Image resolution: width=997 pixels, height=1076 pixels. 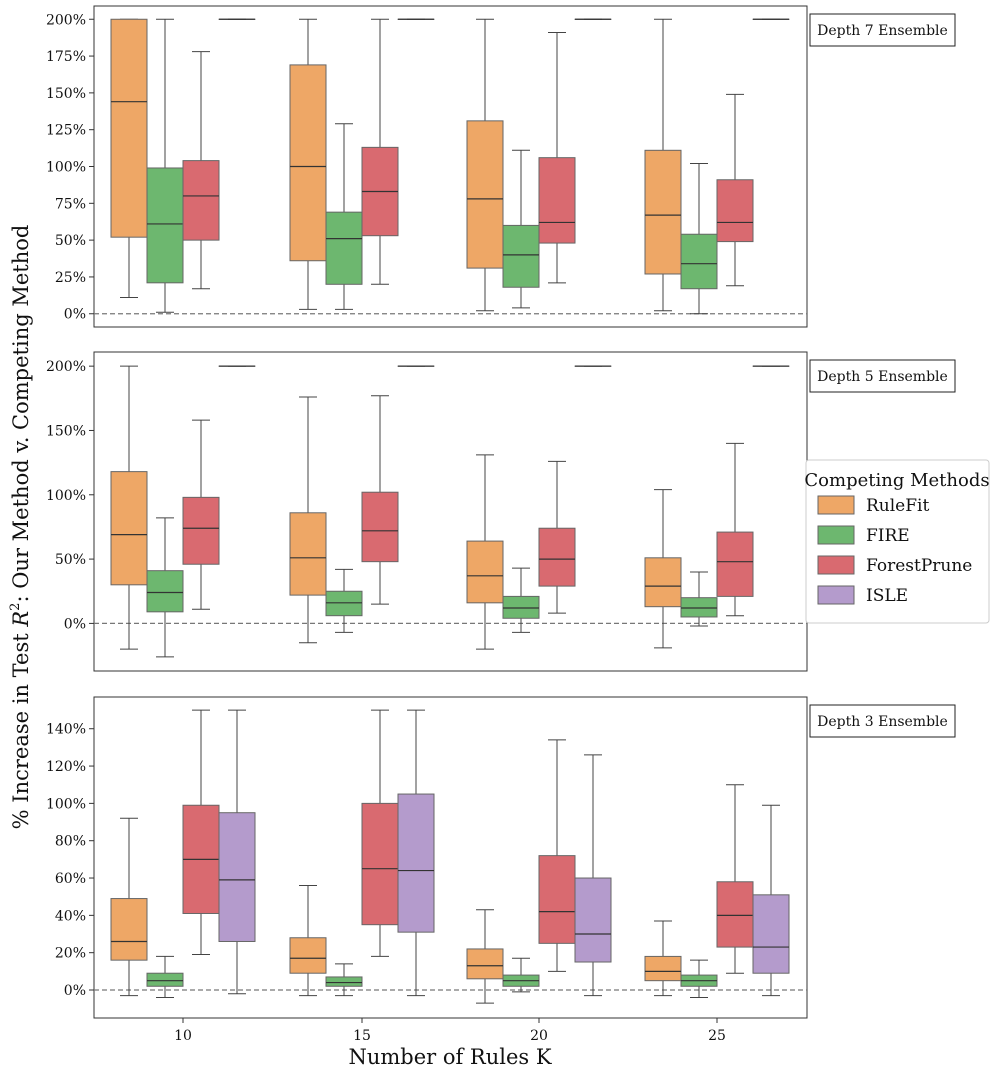 I want to click on y-tick-label: 150%, so click(x=66, y=94).